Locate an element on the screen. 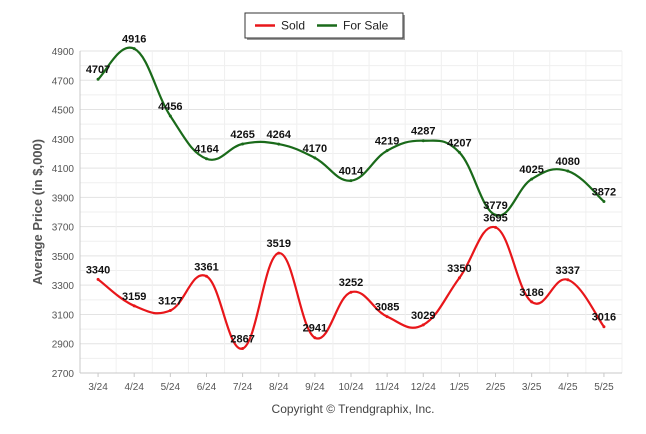 This screenshot has height=434, width=646. x-tick-label: 10/24 is located at coordinates (350, 387).